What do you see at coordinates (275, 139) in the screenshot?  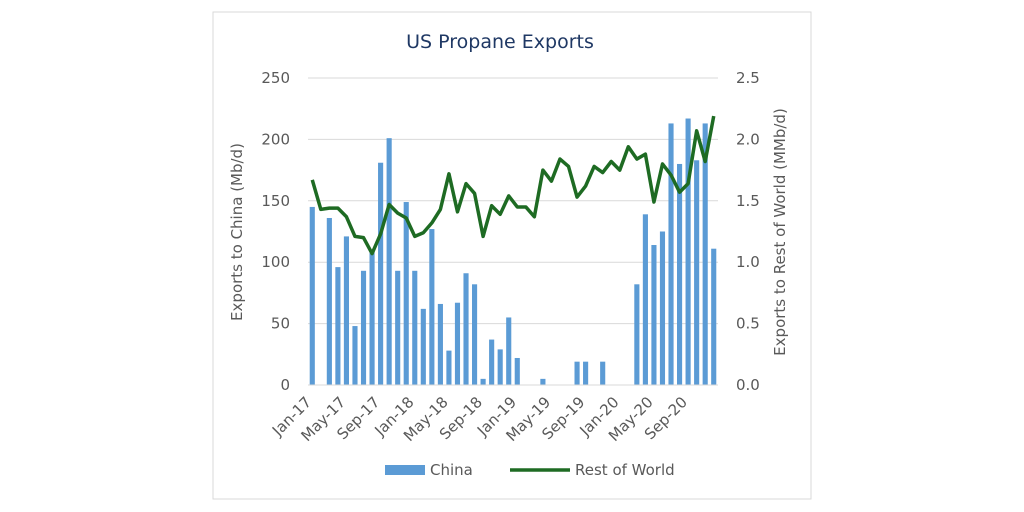 I see `y-tick-label: 200` at bounding box center [275, 139].